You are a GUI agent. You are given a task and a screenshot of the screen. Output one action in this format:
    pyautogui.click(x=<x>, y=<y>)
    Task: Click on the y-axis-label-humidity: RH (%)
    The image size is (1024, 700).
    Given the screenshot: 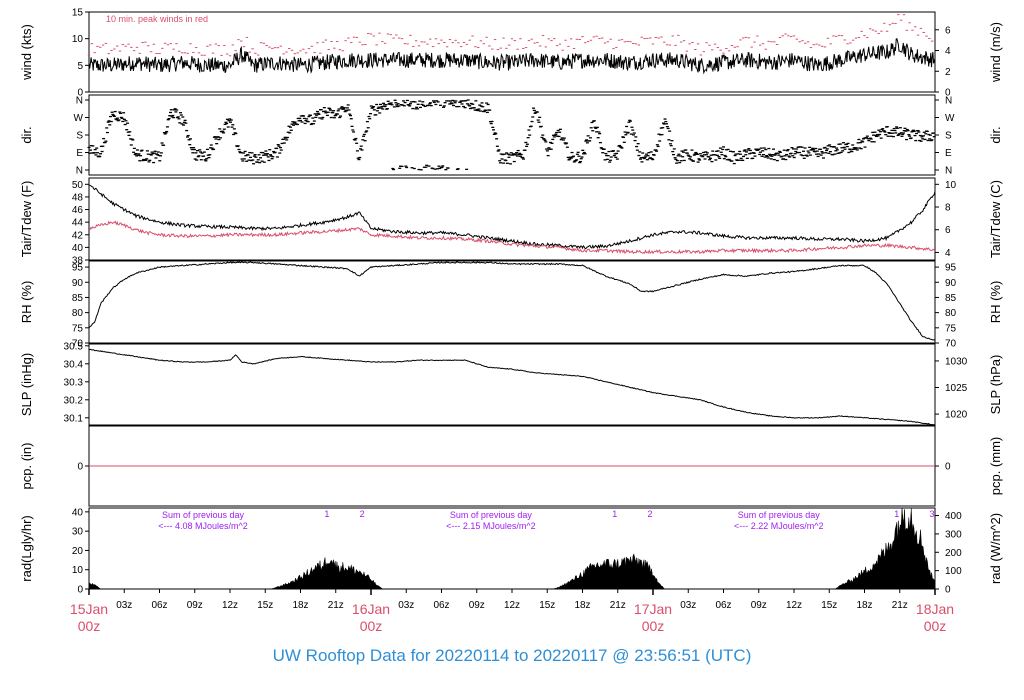 What is the action you would take?
    pyautogui.click(x=26, y=302)
    